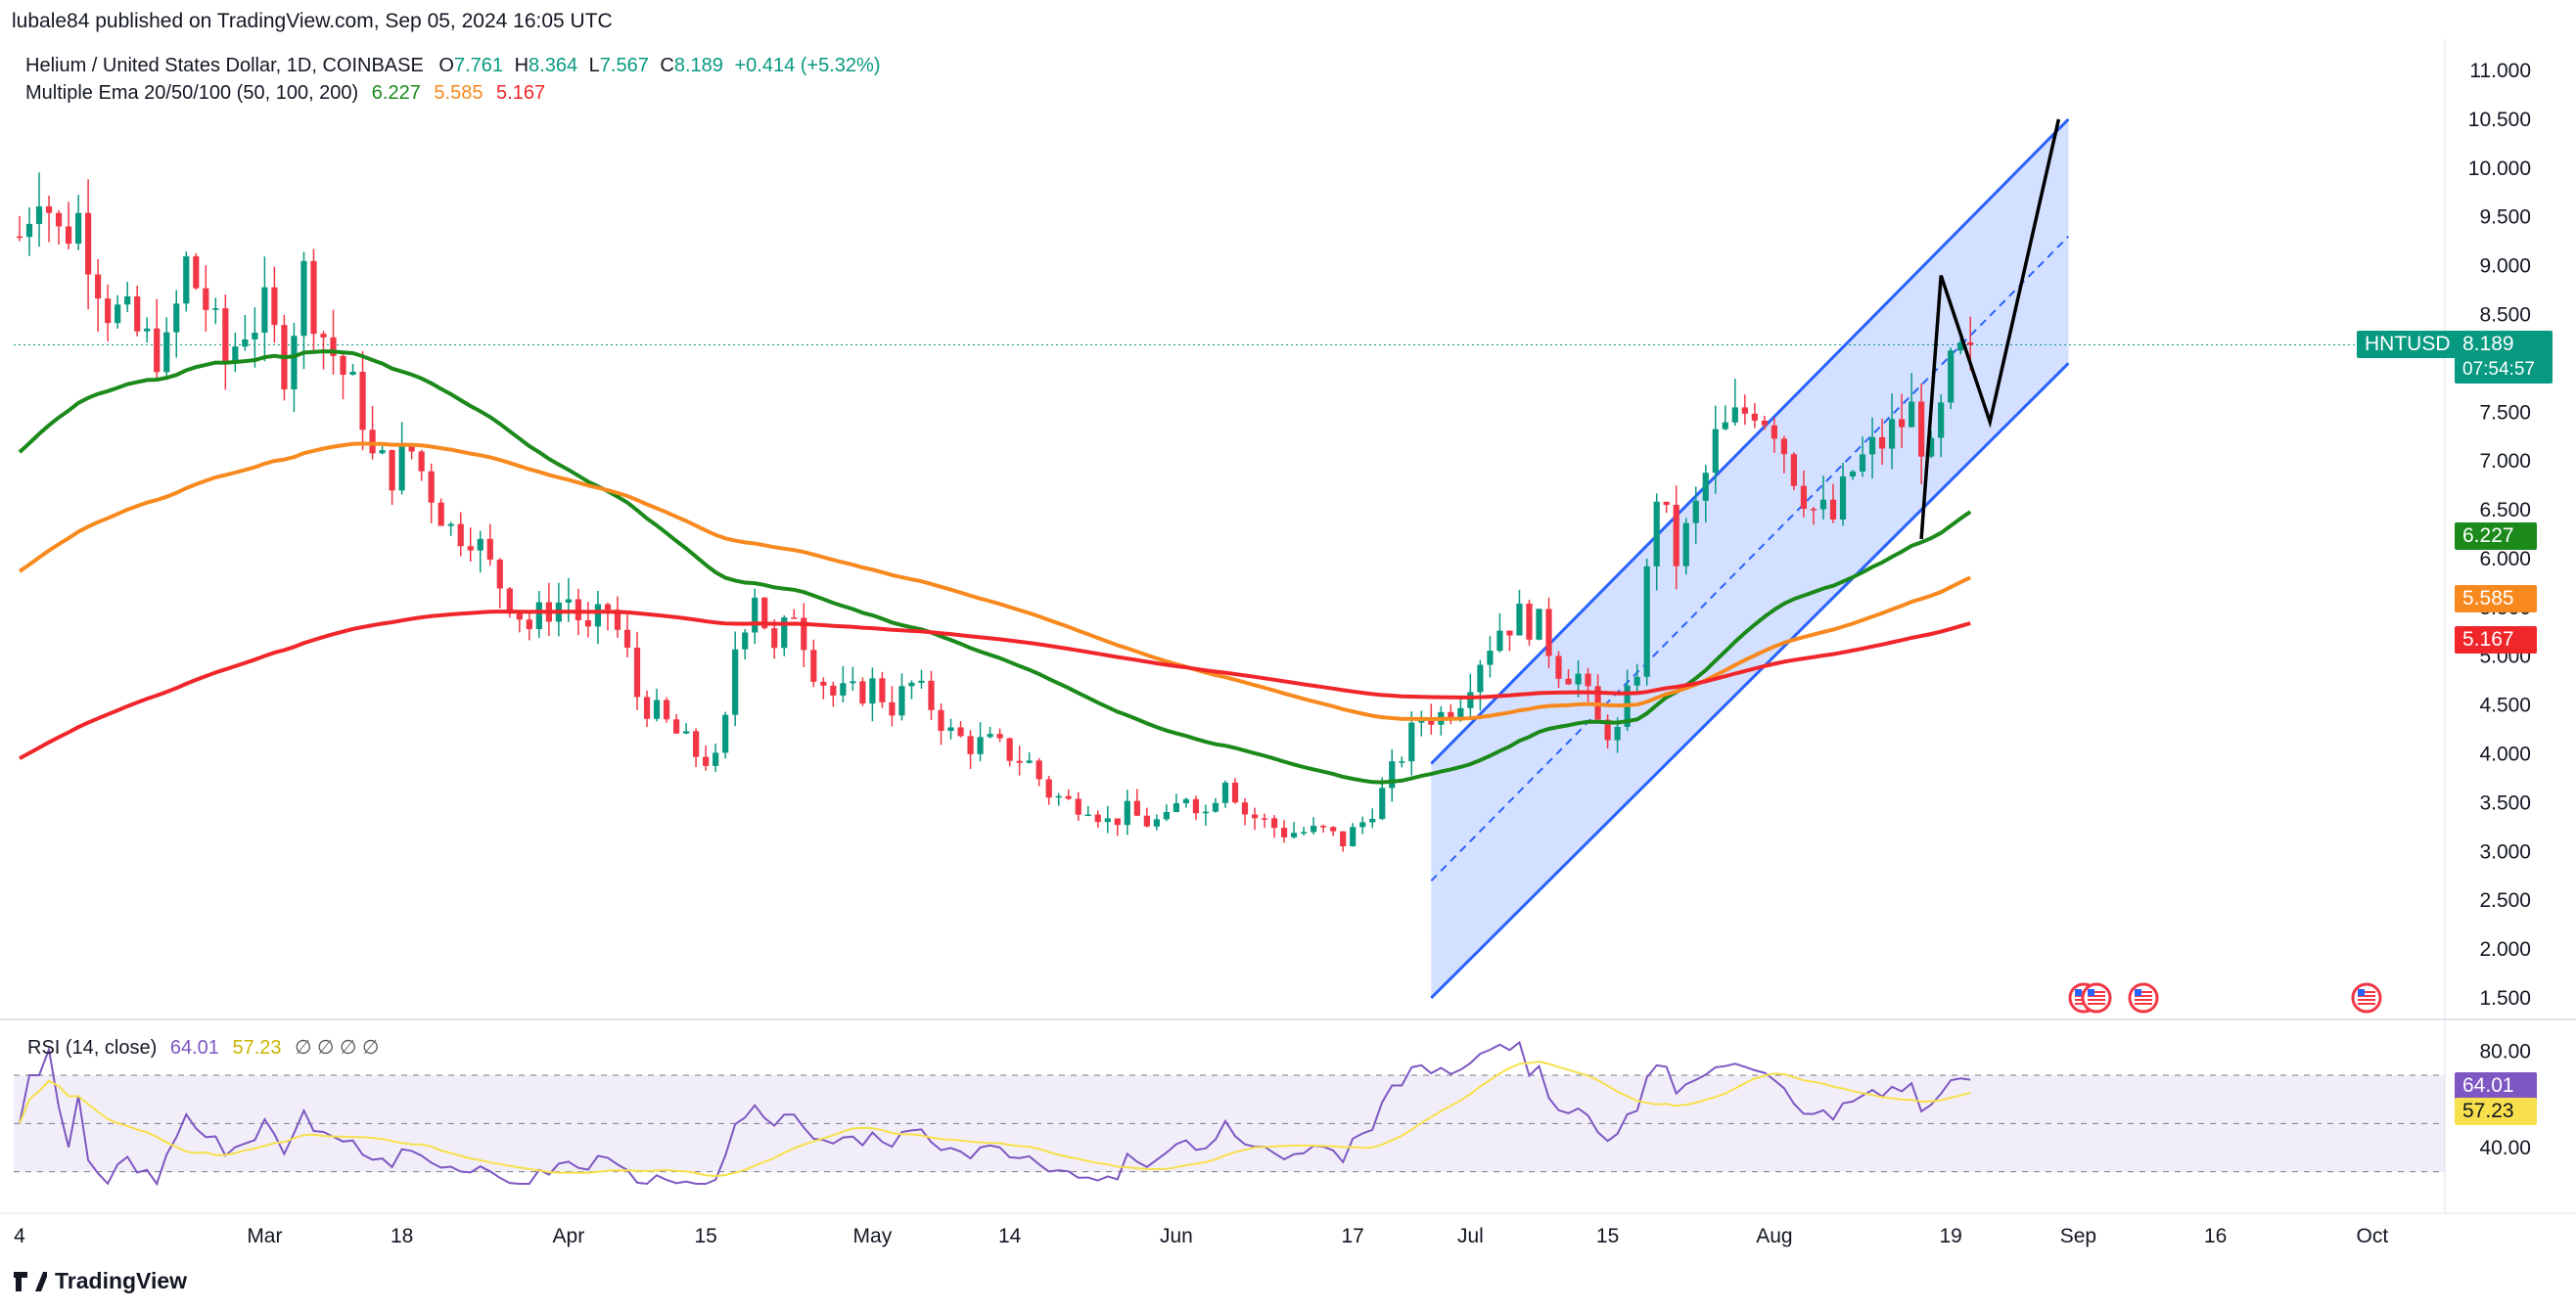  What do you see at coordinates (446, 65) in the screenshot?
I see `open-label: O` at bounding box center [446, 65].